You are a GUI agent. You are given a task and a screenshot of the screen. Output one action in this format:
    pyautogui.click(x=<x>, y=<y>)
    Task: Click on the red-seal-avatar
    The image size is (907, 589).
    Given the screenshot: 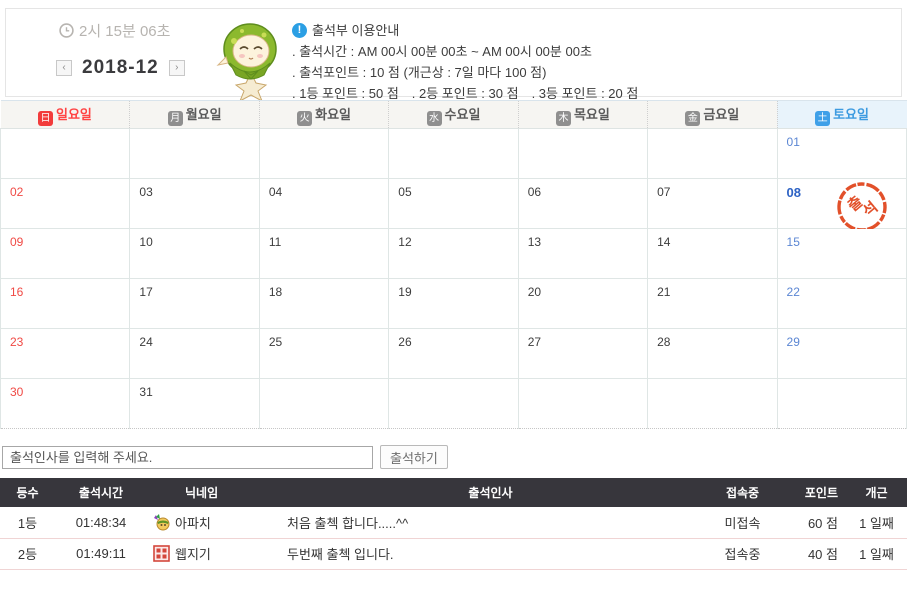 What is the action you would take?
    pyautogui.click(x=161, y=553)
    